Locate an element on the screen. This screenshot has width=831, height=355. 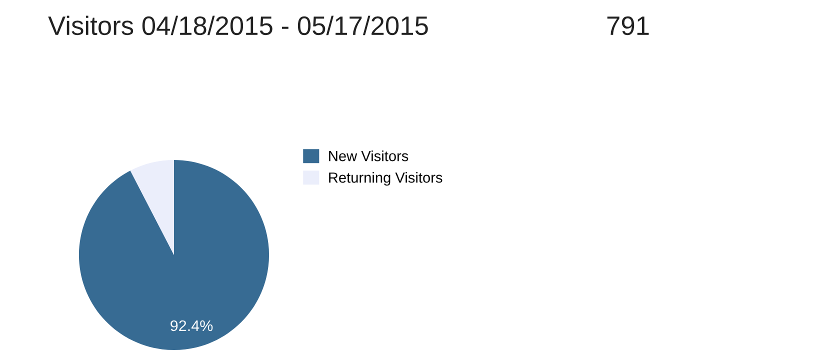
text: 791 is located at coordinates (628, 26).